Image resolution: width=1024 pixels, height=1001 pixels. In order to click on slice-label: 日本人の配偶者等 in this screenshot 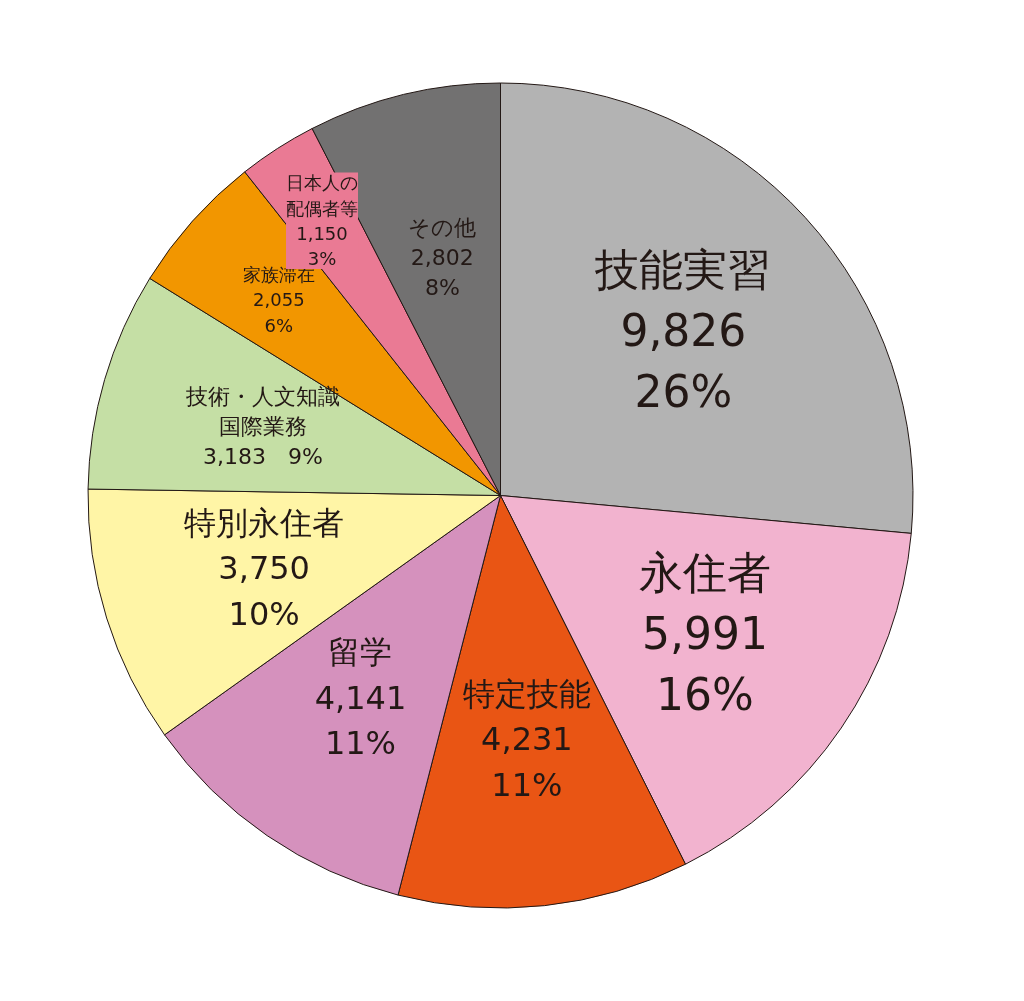, I will do `click(322, 195)`.